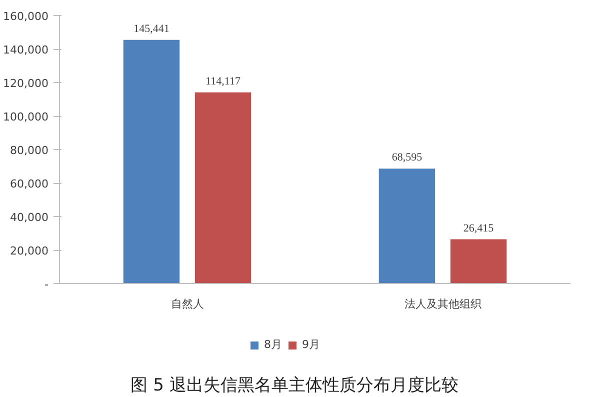  I want to click on y-tick-label: 40,000, so click(29, 217).